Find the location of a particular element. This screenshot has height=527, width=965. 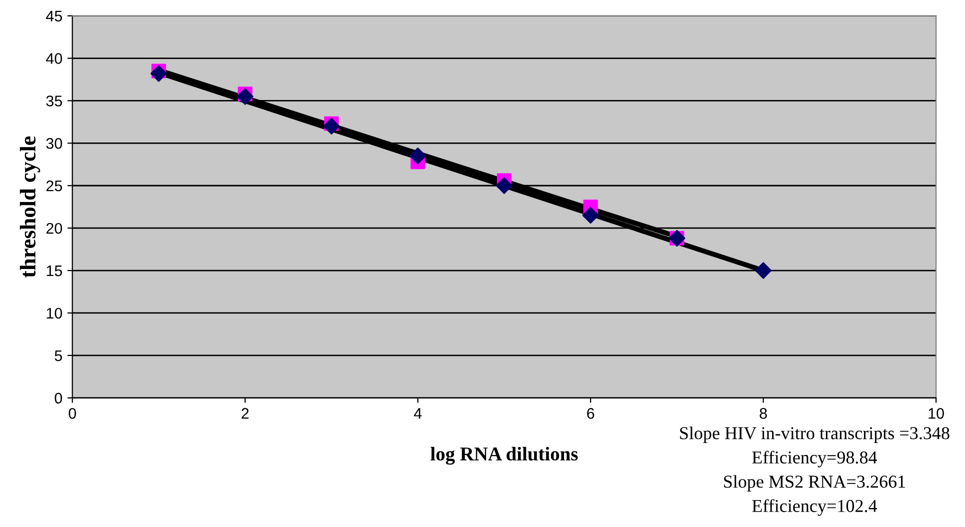

text: Efficiency=98.84 is located at coordinates (815, 459).